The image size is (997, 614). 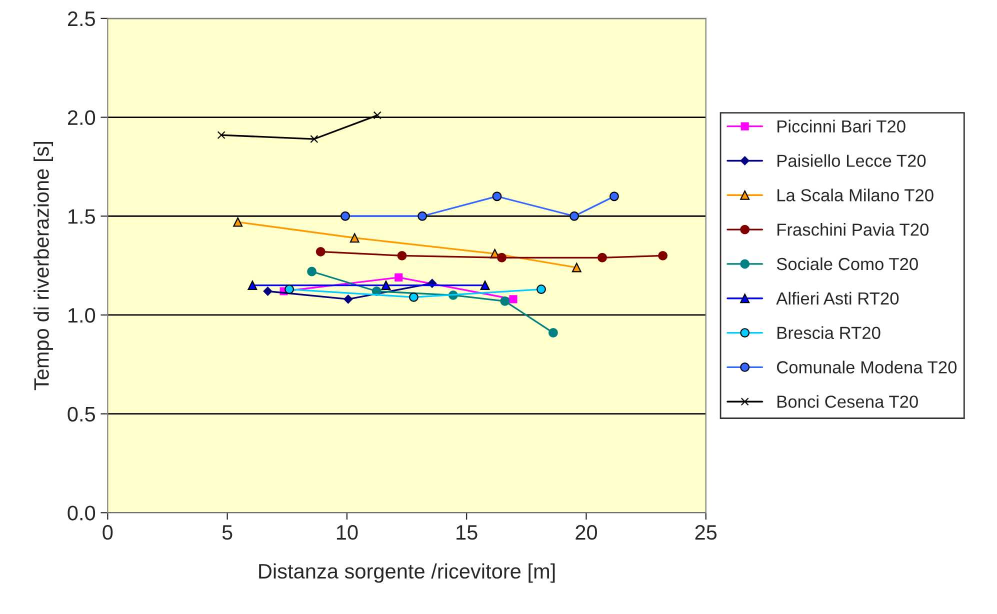 What do you see at coordinates (407, 573) in the screenshot?
I see `x-axis-title: Distanza sorgente /ricevitore [m]` at bounding box center [407, 573].